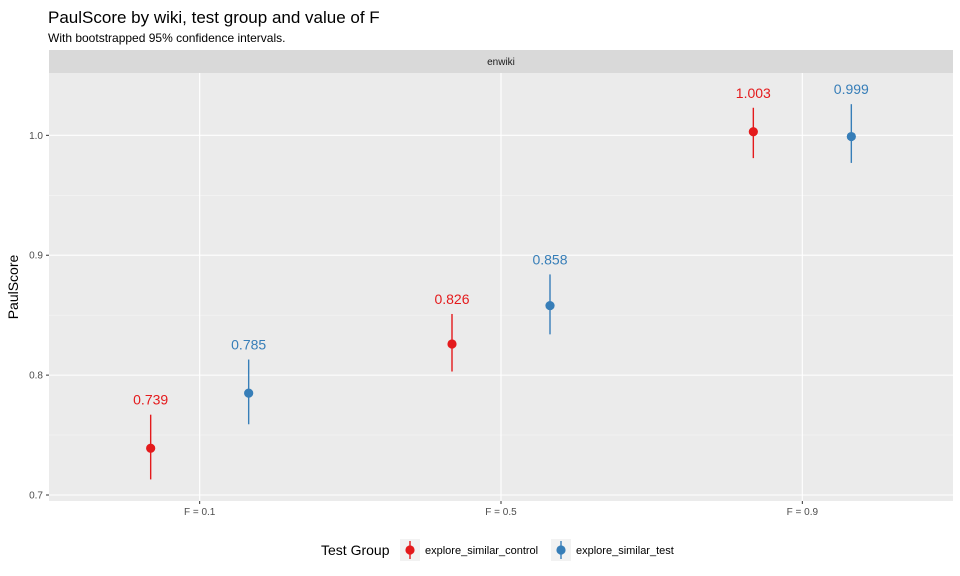 The height and width of the screenshot is (576, 960). What do you see at coordinates (549, 259) in the screenshot?
I see `data-label: 0.858` at bounding box center [549, 259].